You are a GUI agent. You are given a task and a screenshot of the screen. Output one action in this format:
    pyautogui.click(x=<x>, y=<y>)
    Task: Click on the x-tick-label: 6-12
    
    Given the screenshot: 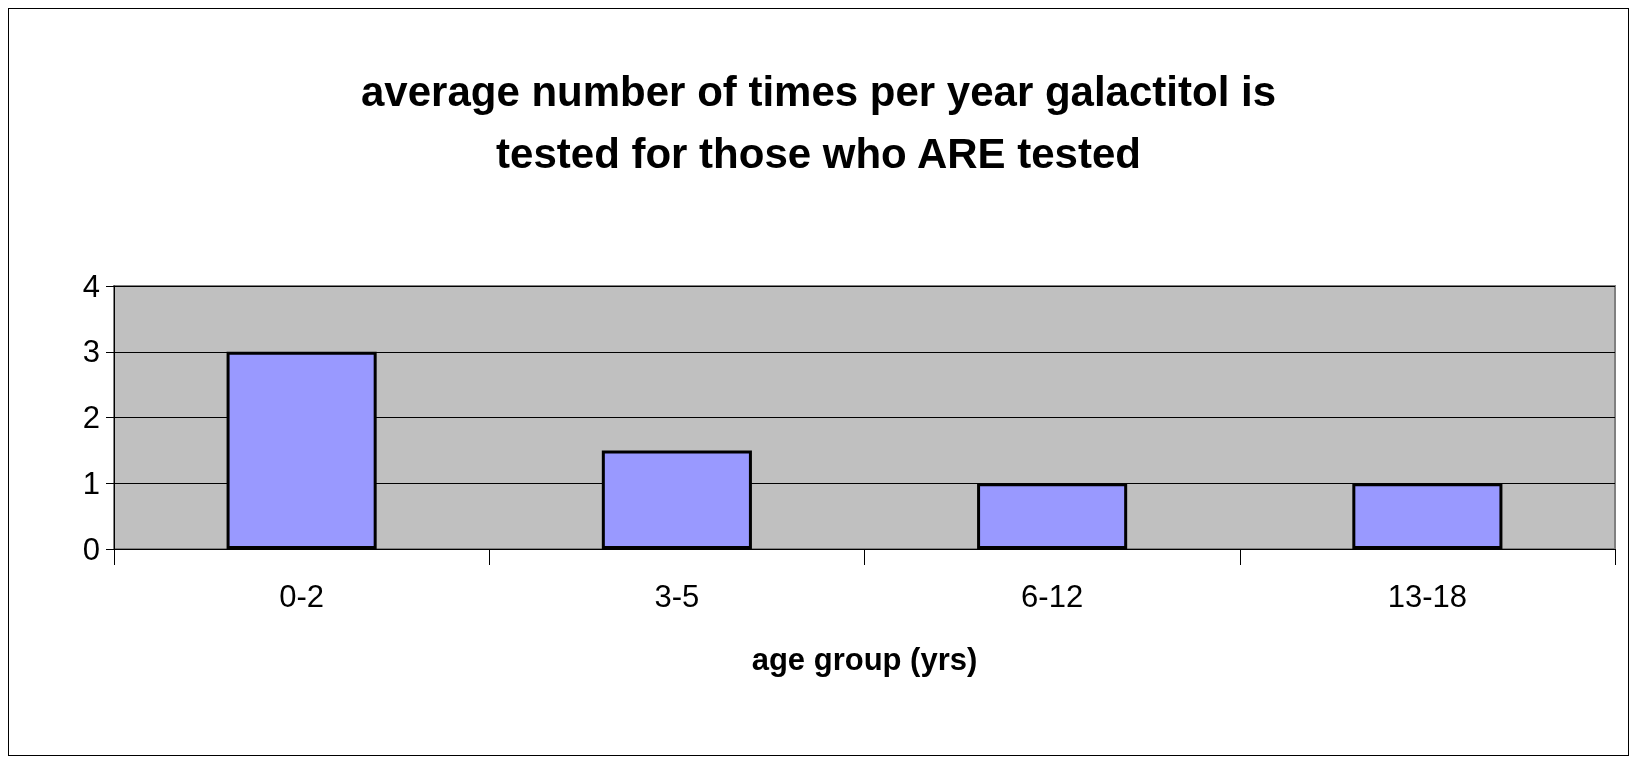 What is the action you would take?
    pyautogui.click(x=1052, y=596)
    